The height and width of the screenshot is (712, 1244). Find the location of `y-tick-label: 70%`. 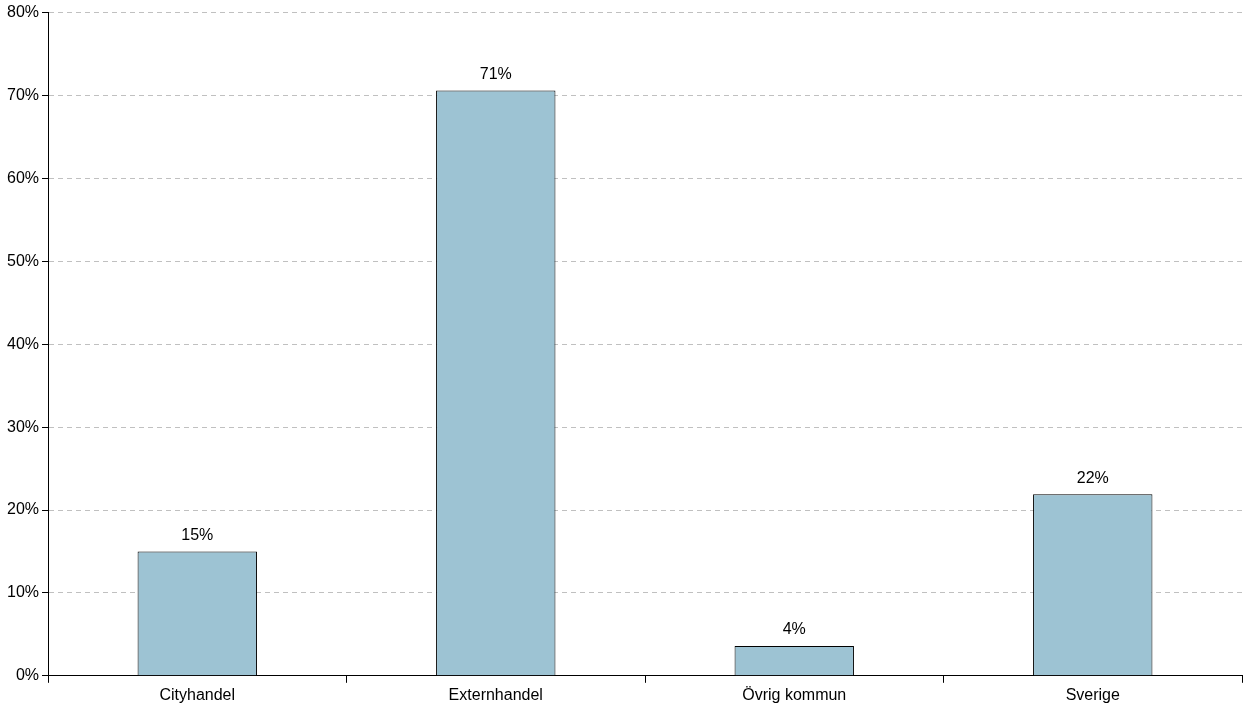

y-tick-label: 70% is located at coordinates (23, 94).